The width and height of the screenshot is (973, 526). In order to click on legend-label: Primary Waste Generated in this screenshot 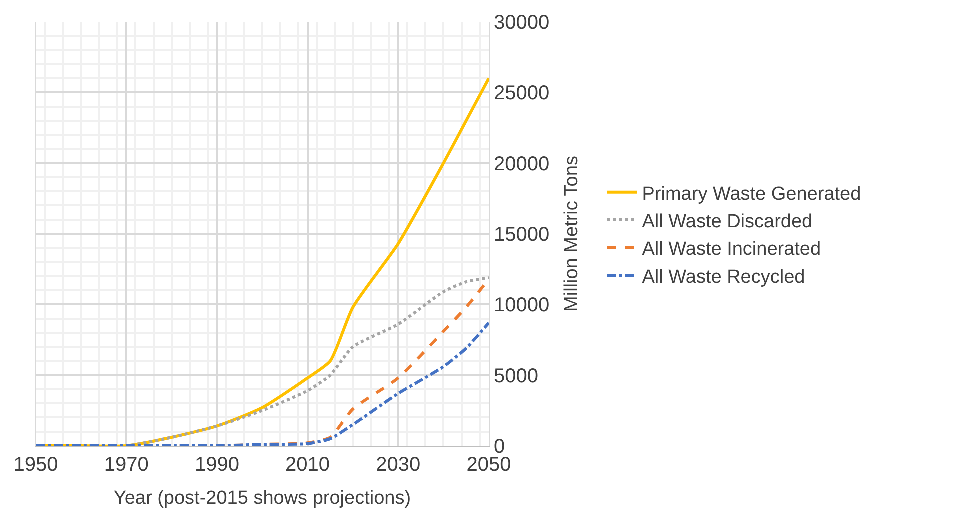, I will do `click(752, 194)`.